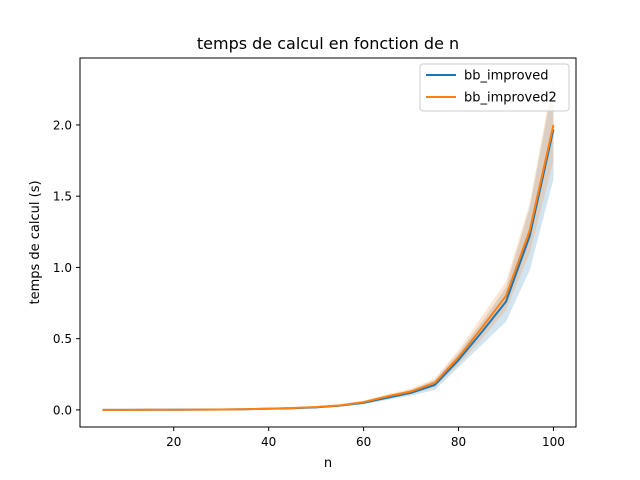 The height and width of the screenshot is (480, 640). What do you see at coordinates (553, 442) in the screenshot?
I see `x-tick-label: 100` at bounding box center [553, 442].